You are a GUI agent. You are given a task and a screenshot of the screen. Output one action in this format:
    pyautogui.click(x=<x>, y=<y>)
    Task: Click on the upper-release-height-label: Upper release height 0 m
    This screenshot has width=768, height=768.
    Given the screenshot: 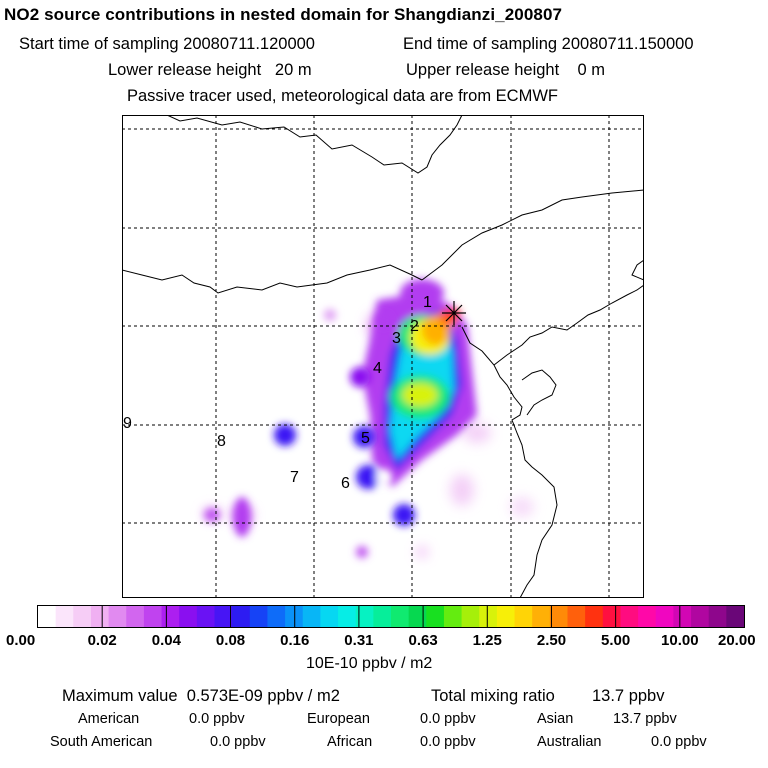 What is the action you would take?
    pyautogui.click(x=506, y=70)
    